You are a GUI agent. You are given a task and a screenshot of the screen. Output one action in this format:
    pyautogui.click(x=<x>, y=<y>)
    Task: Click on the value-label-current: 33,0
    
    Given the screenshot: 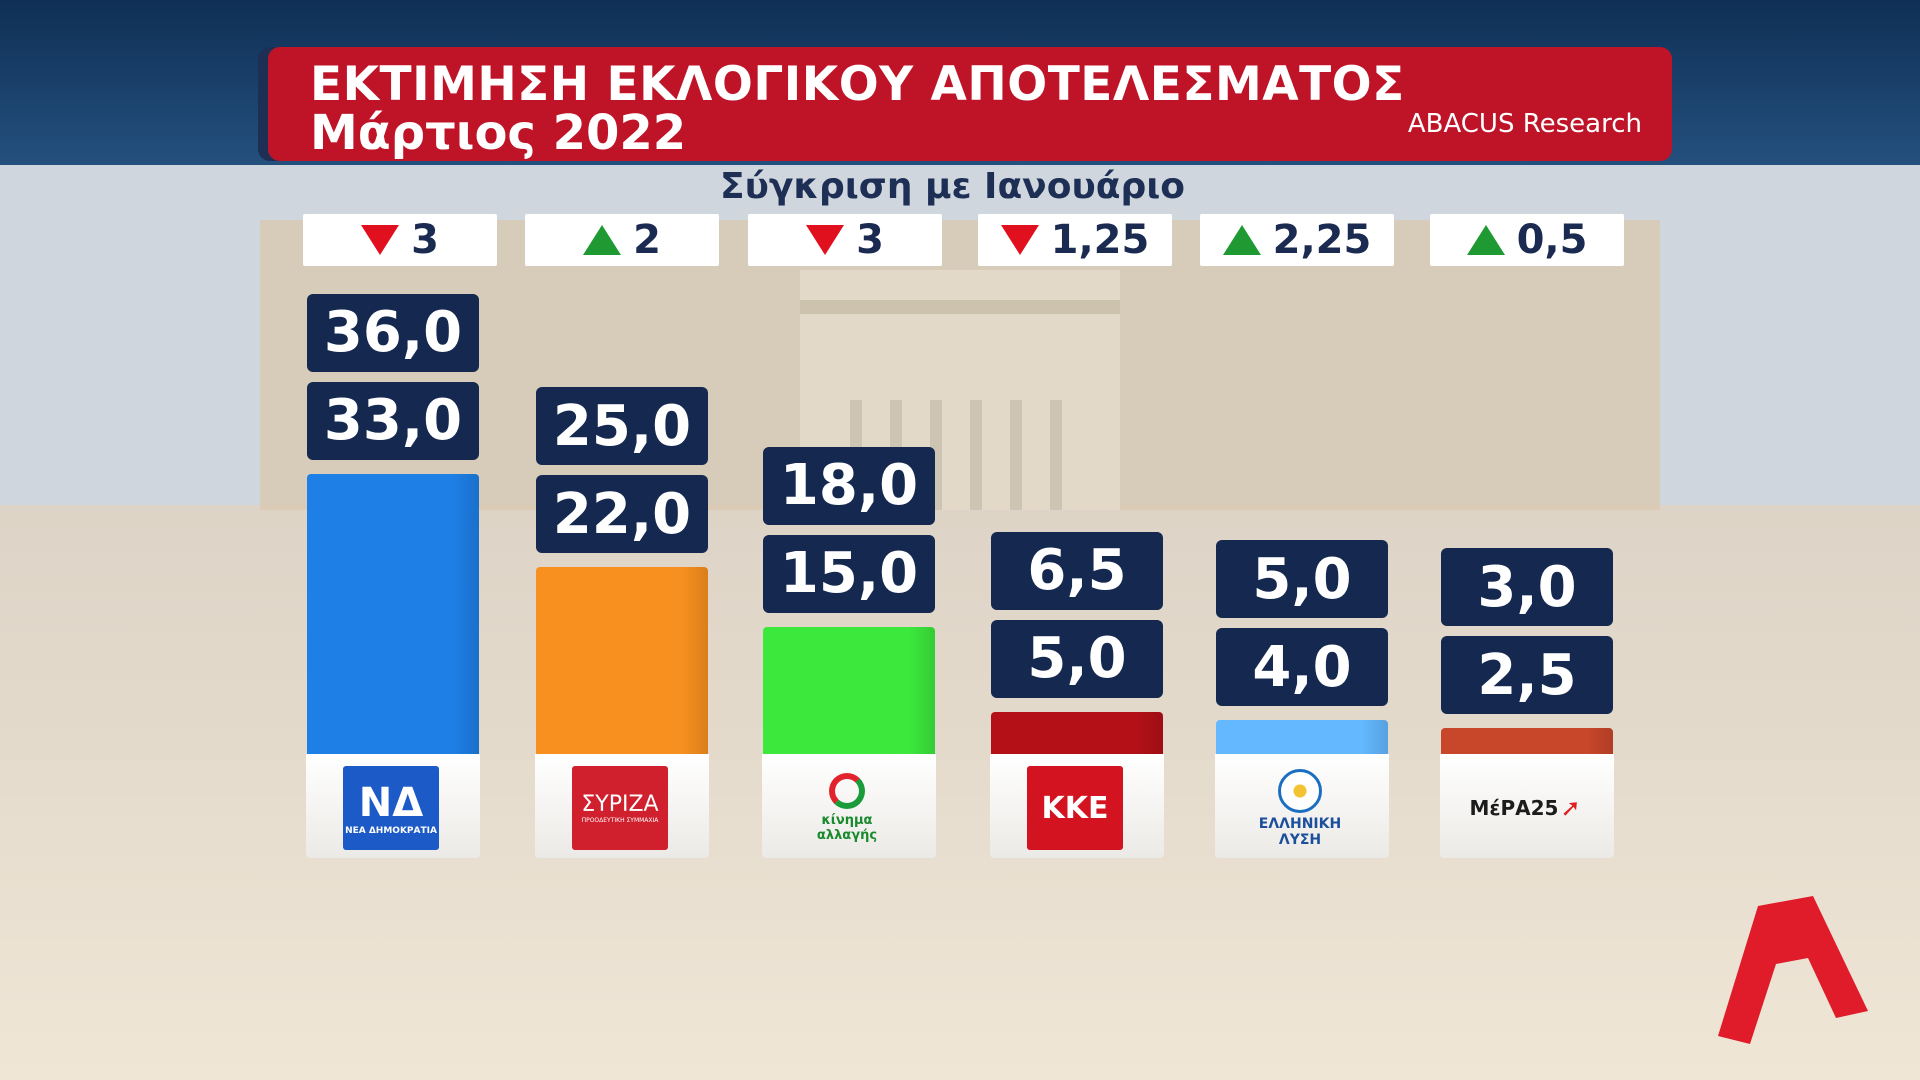 What is the action you would take?
    pyautogui.click(x=393, y=420)
    